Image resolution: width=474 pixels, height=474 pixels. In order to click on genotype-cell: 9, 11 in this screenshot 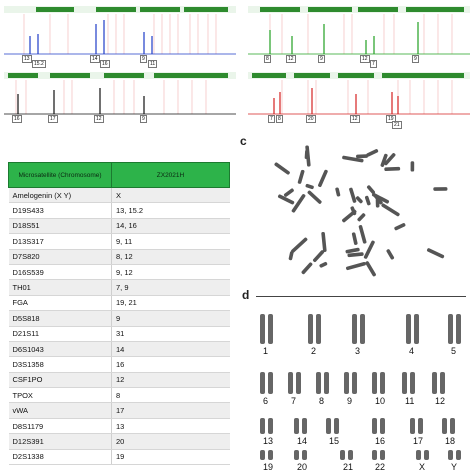, I will do `click(170, 241)`.